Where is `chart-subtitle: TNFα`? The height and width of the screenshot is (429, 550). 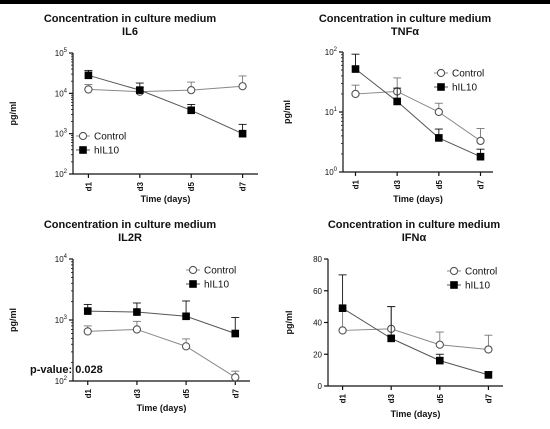 chart-subtitle: TNFα is located at coordinates (405, 32).